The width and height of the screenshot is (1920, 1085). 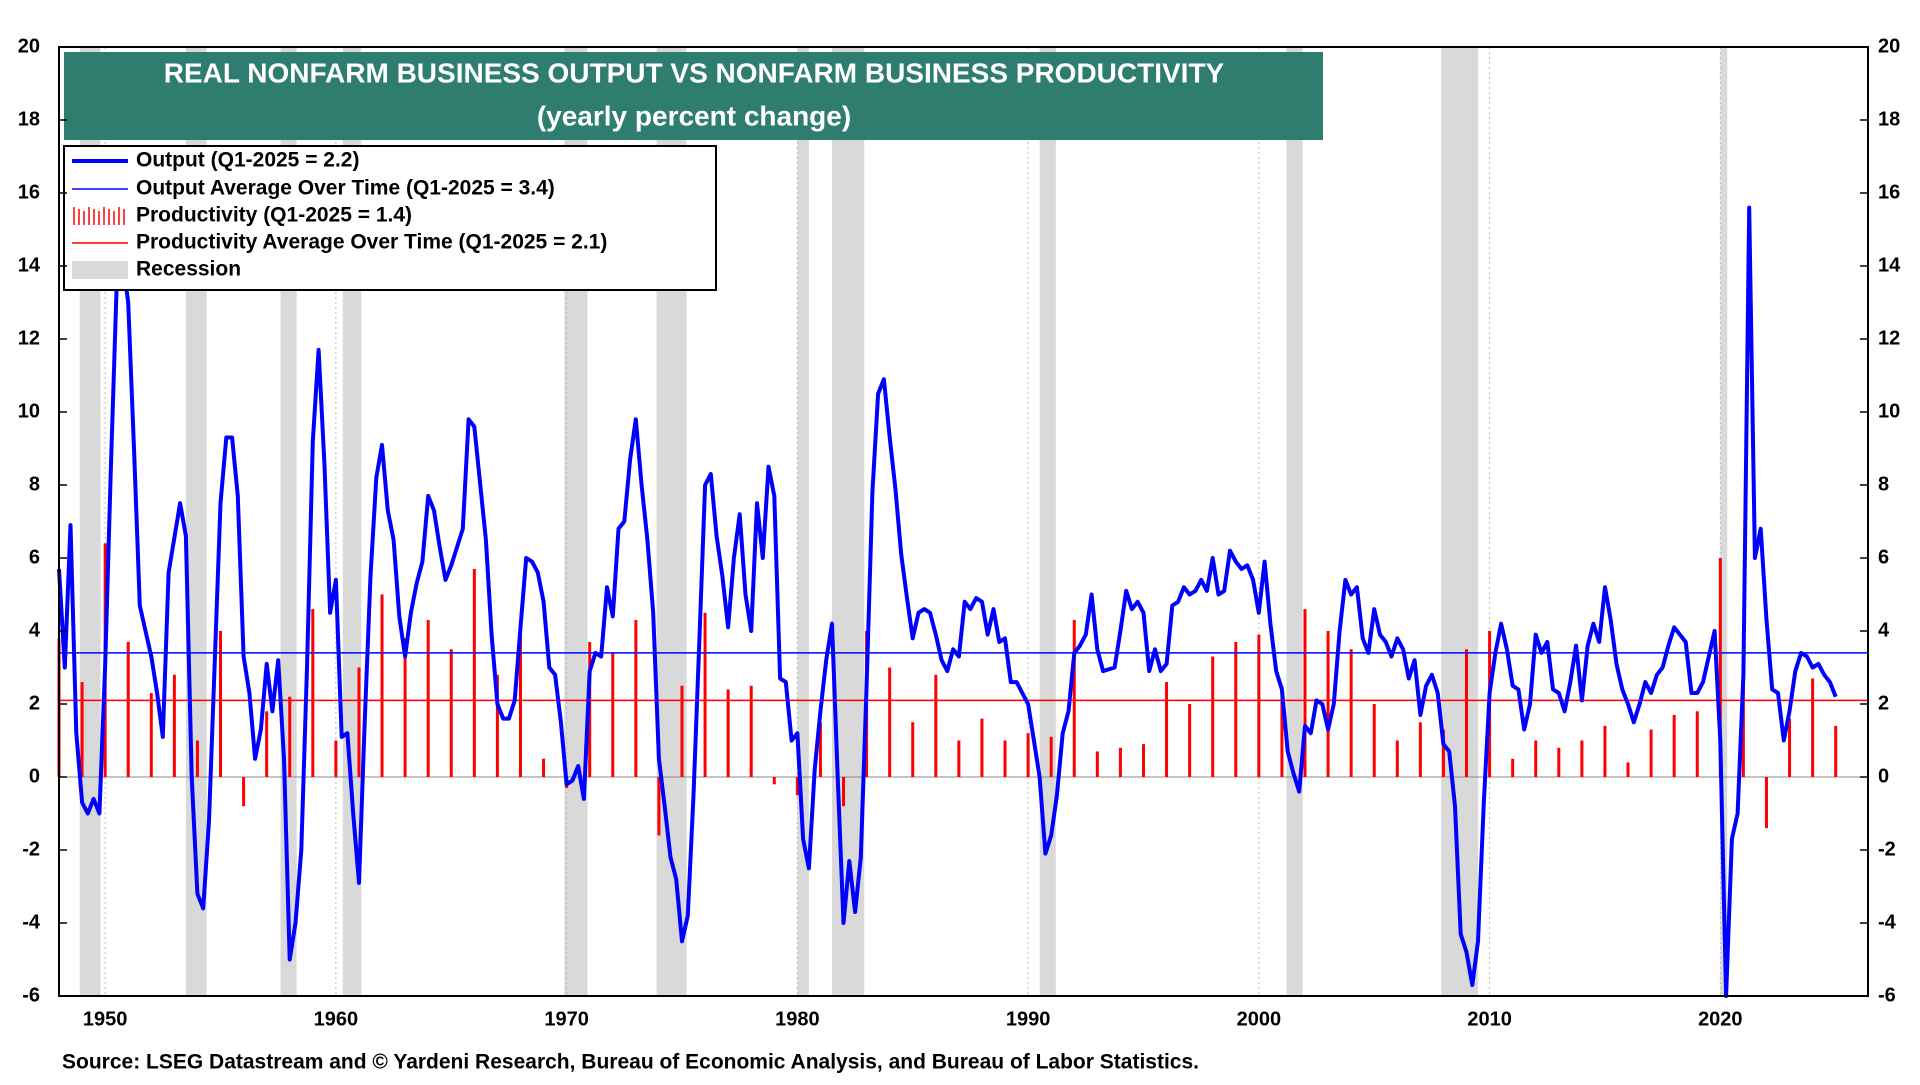 I want to click on y-tick-label: 4, so click(x=35, y=630).